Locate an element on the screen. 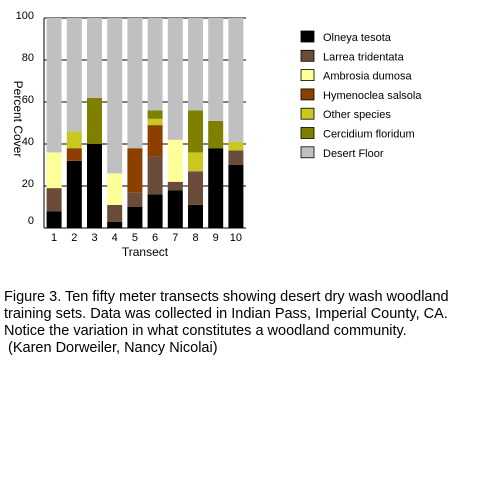 The width and height of the screenshot is (500, 500). y-tick-label: 100 is located at coordinates (25, 16).